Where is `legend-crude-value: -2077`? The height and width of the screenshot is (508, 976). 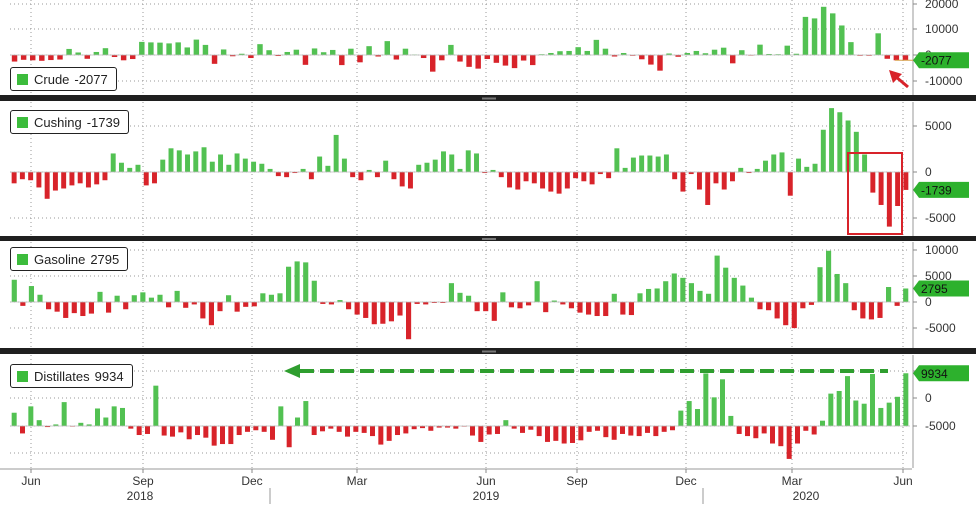 legend-crude-value: -2077 is located at coordinates (91, 79).